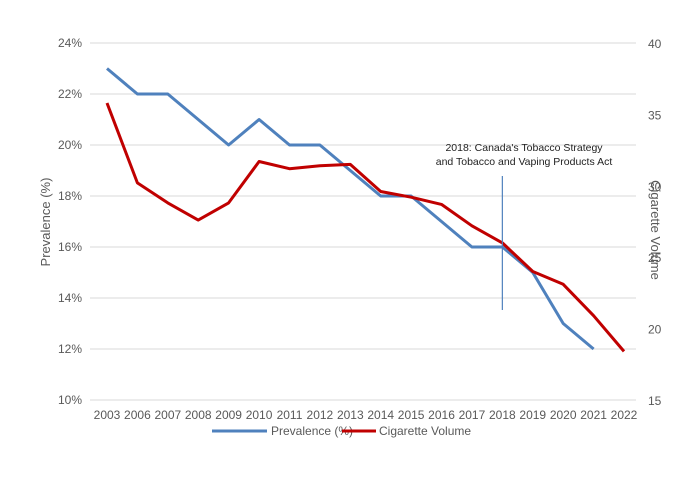 The image size is (693, 484). Describe the element at coordinates (167, 415) in the screenshot. I see `x-tick-label: 2007` at that location.